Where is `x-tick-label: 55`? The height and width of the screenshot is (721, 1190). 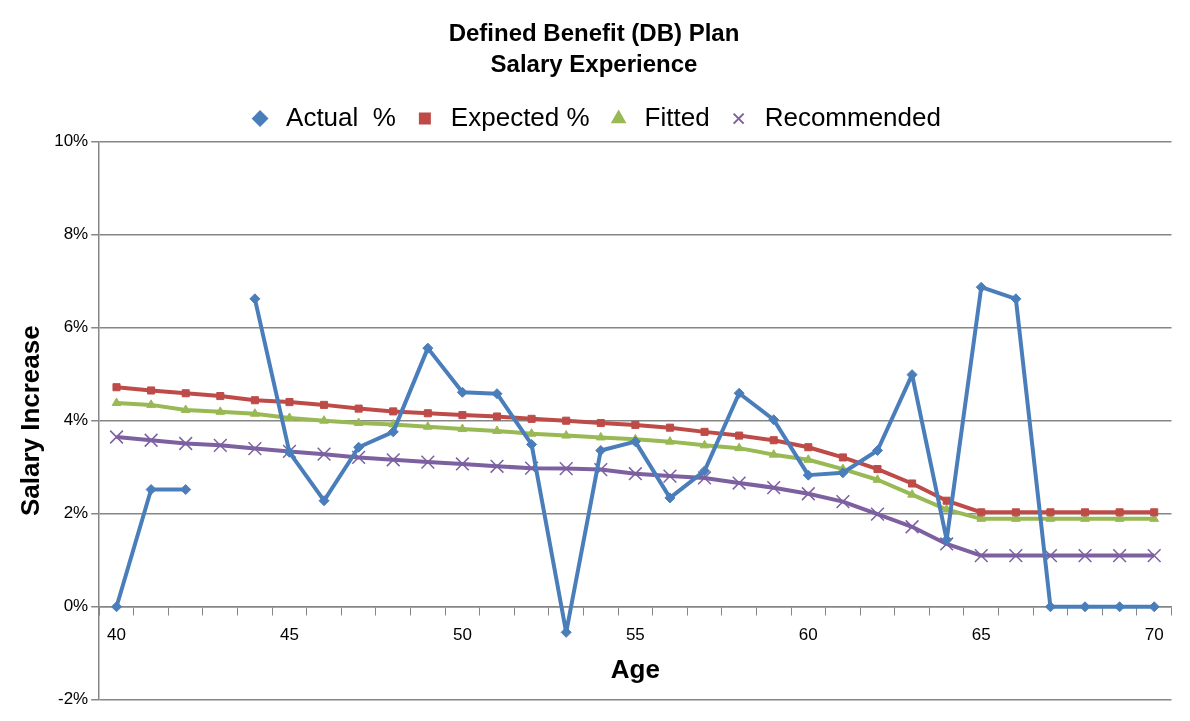
x-tick-label: 55 is located at coordinates (635, 634).